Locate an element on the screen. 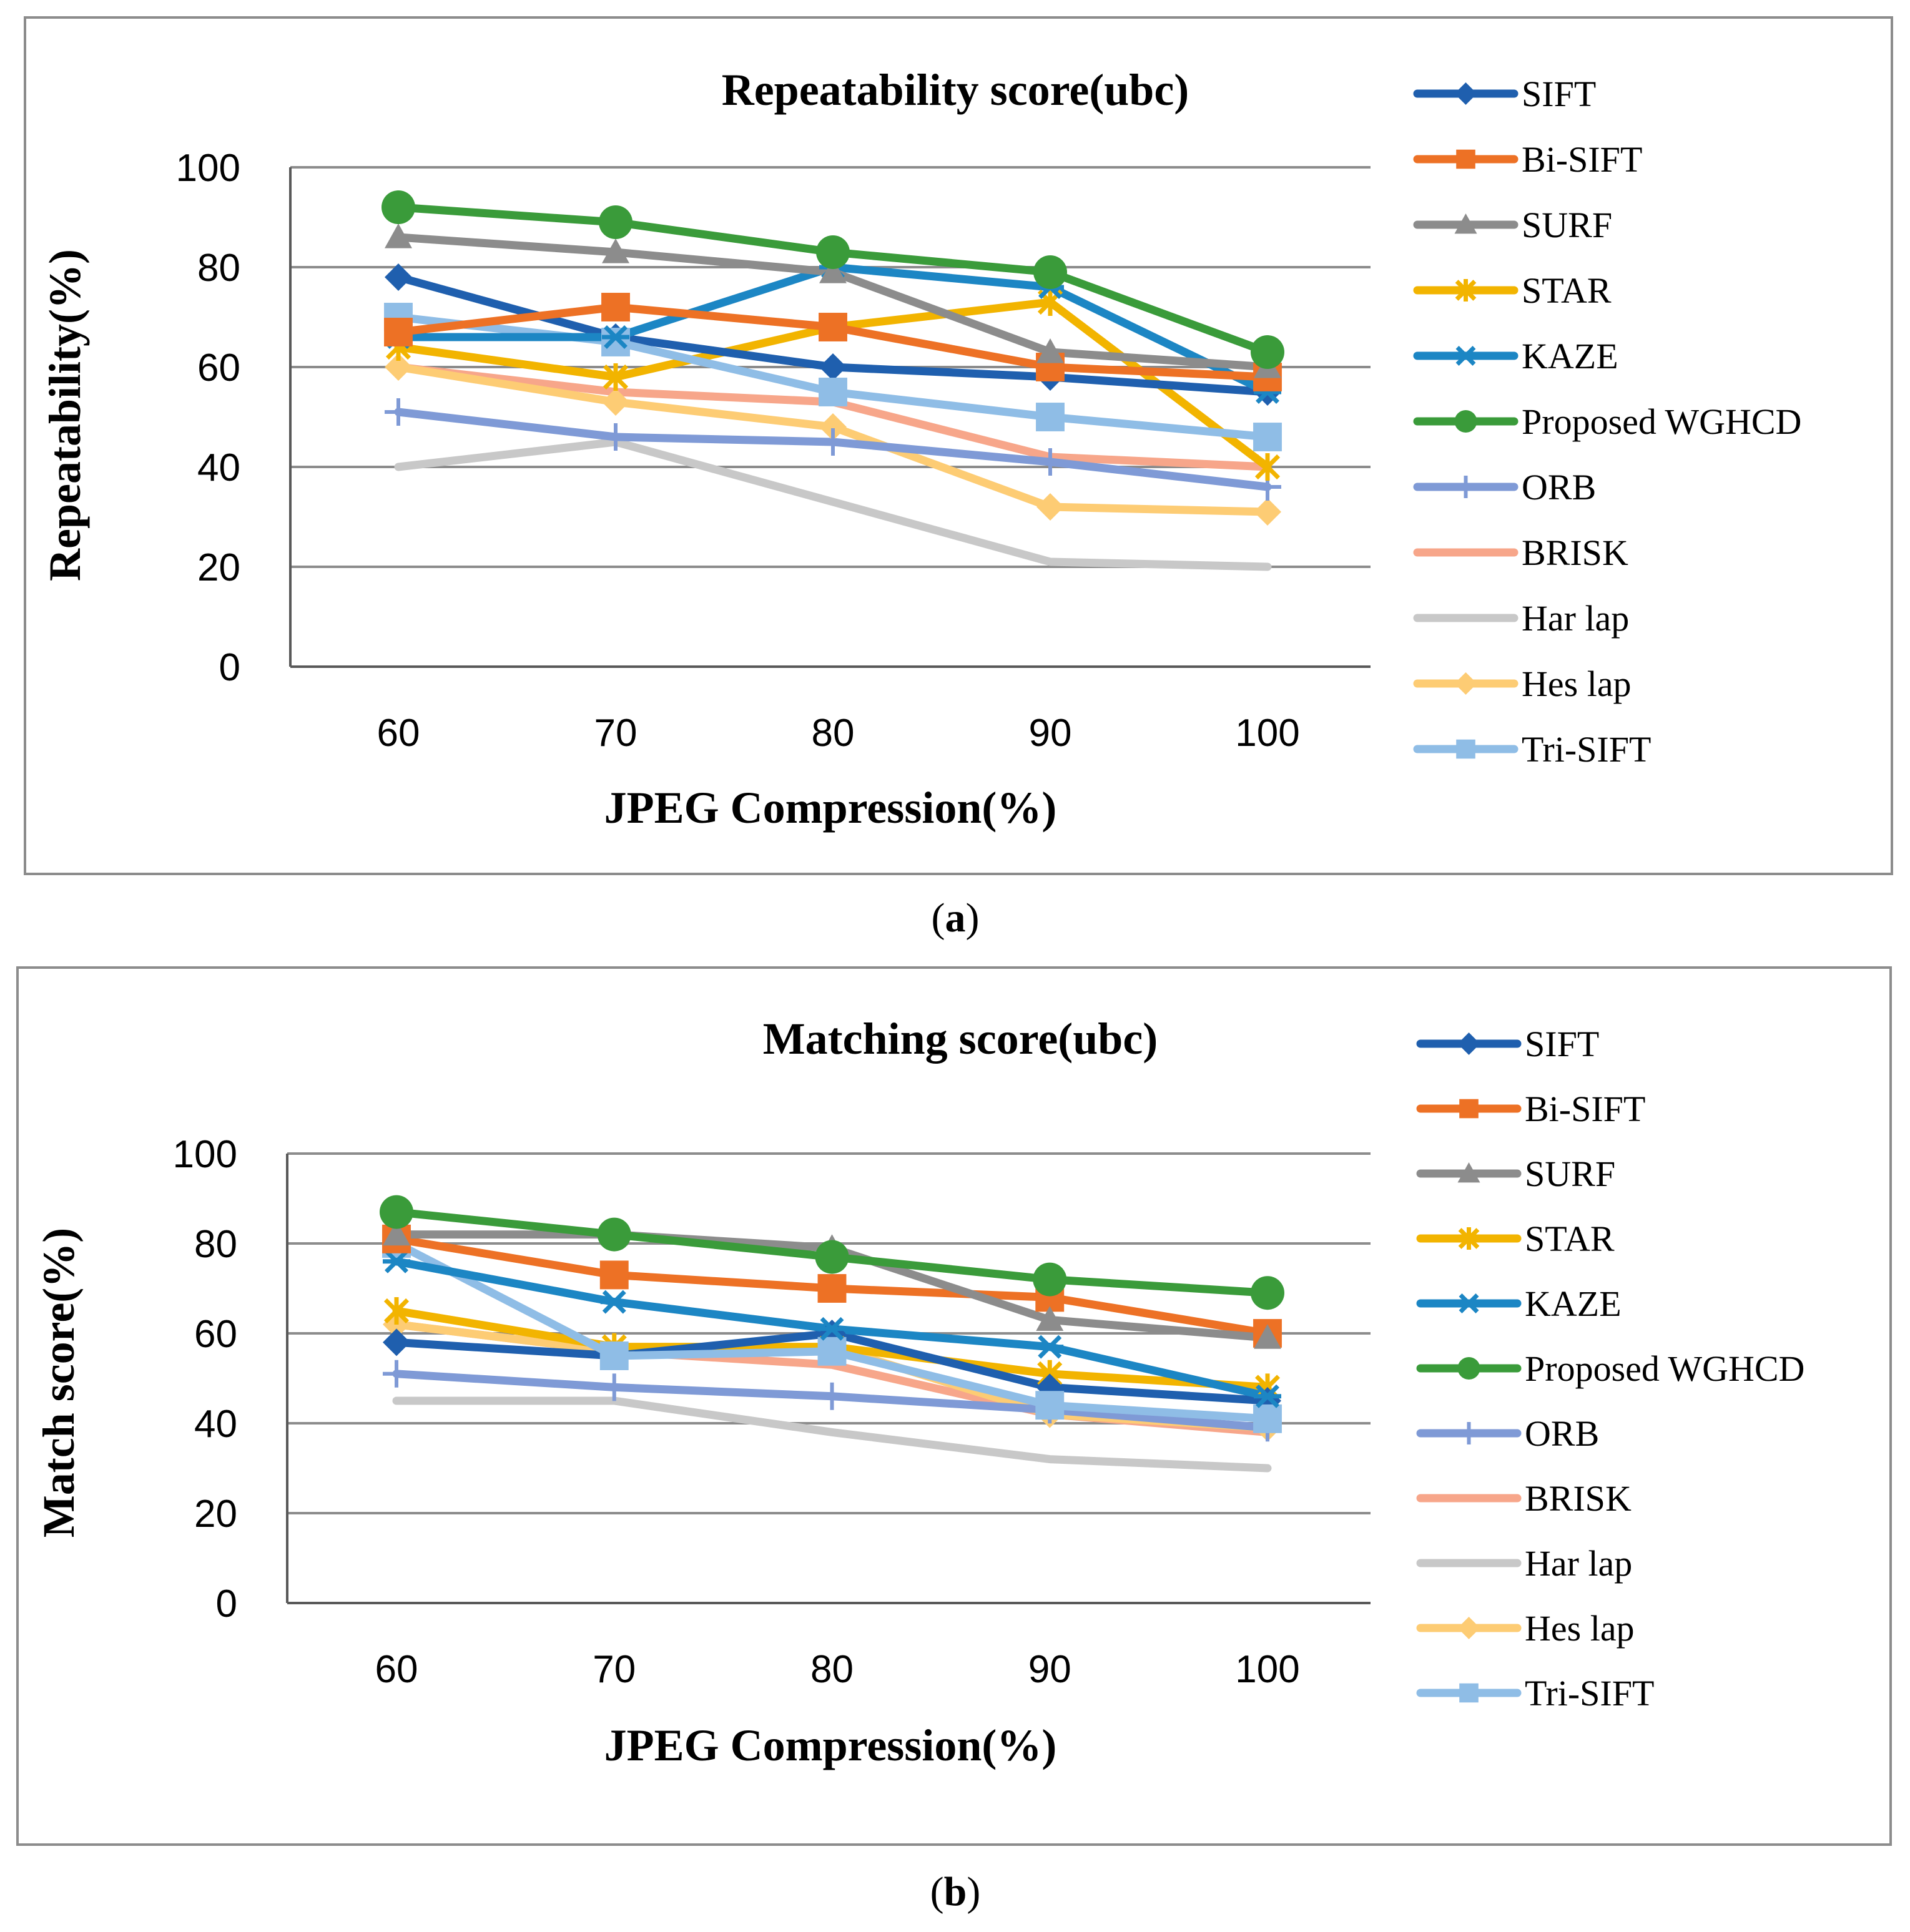 This screenshot has height=1932, width=1910. y-tick-label: 0 is located at coordinates (230, 667).